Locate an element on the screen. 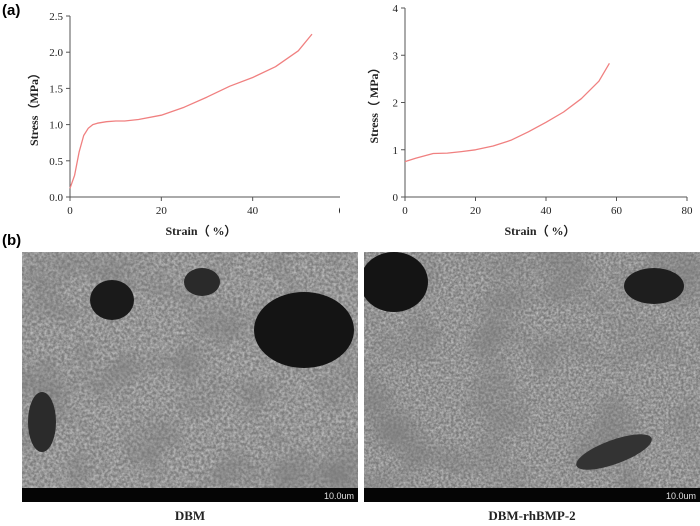 The height and width of the screenshot is (526, 700). y-axis-title: Stress（ MPa） is located at coordinates (373, 102).